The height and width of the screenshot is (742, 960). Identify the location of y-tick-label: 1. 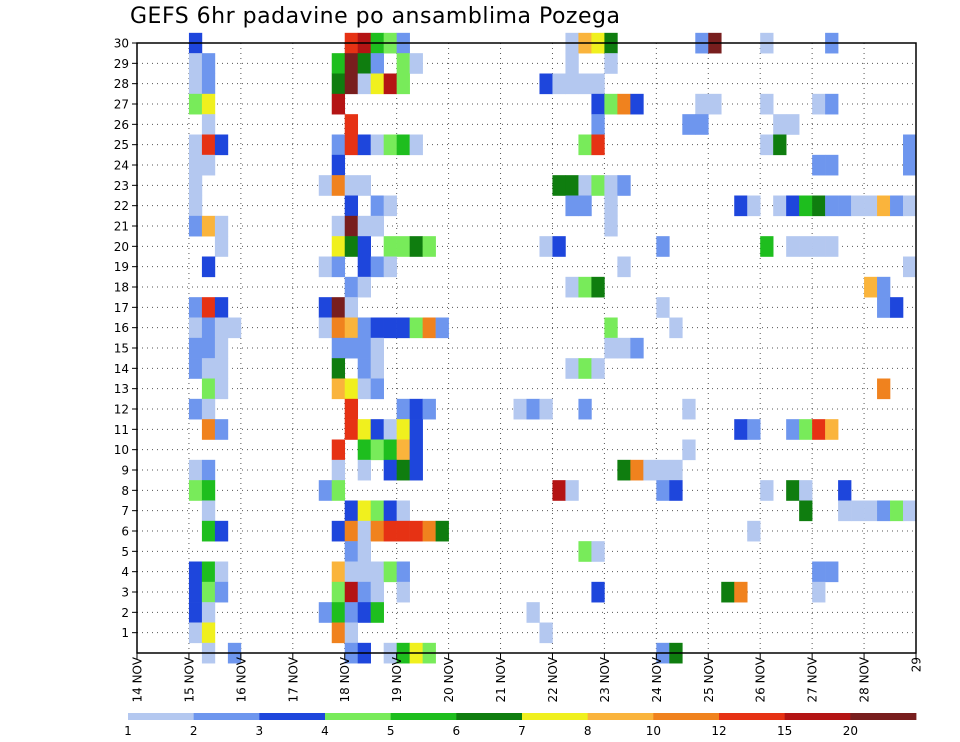
(125, 633).